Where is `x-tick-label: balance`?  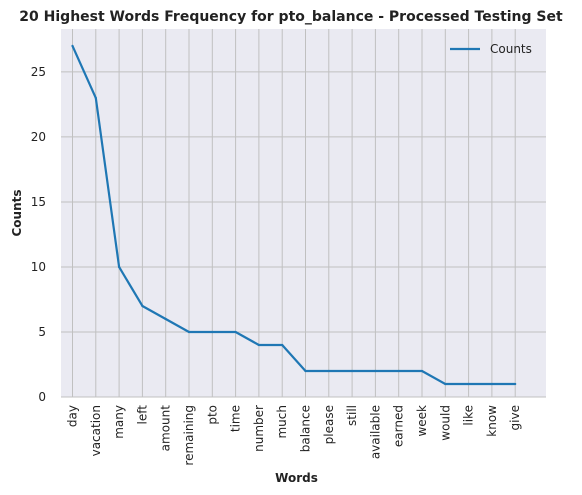 x-tick-label: balance is located at coordinates (306, 428).